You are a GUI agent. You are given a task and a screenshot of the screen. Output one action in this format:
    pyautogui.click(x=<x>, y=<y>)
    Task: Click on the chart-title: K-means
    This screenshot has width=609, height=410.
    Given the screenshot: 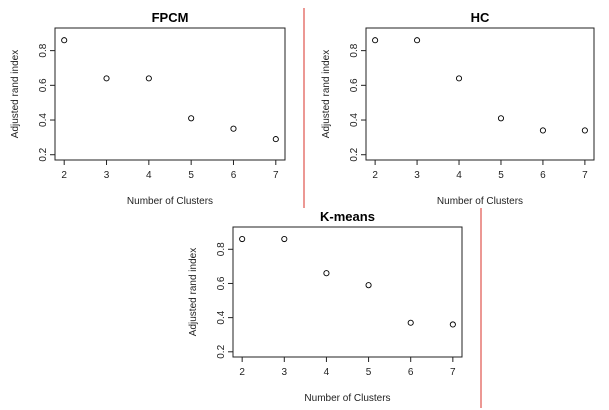 What is the action you would take?
    pyautogui.click(x=347, y=216)
    